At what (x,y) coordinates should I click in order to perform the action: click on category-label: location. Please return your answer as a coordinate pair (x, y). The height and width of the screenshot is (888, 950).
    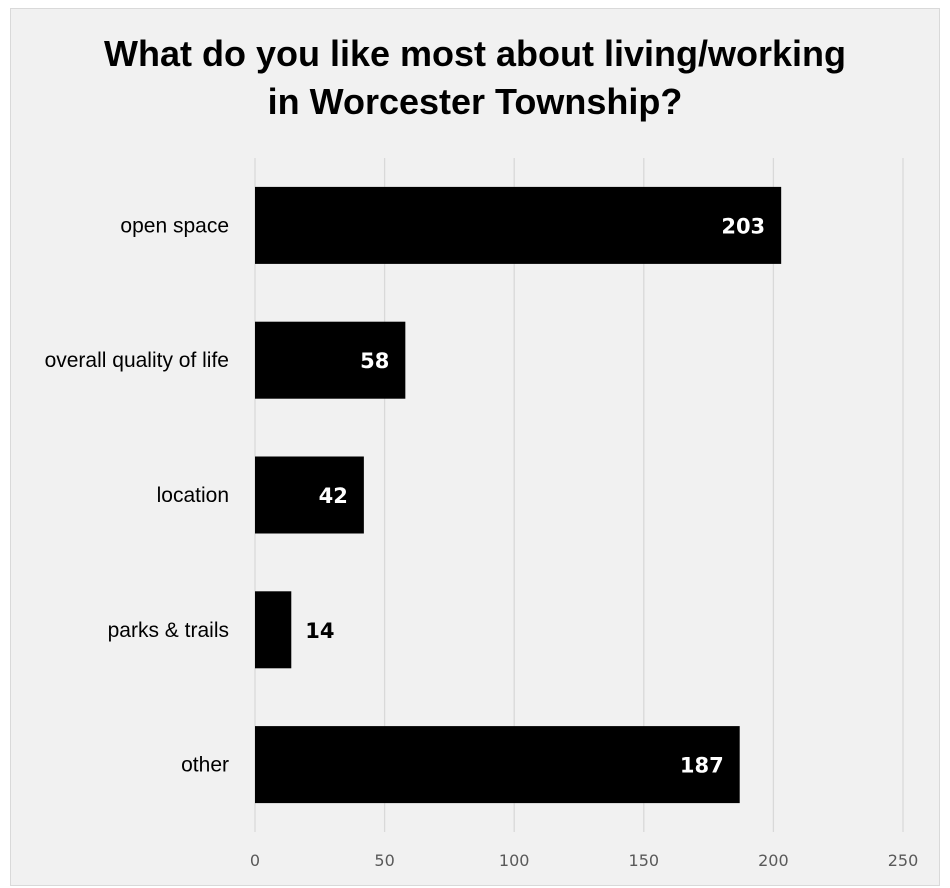
    Looking at the image, I should click on (193, 495).